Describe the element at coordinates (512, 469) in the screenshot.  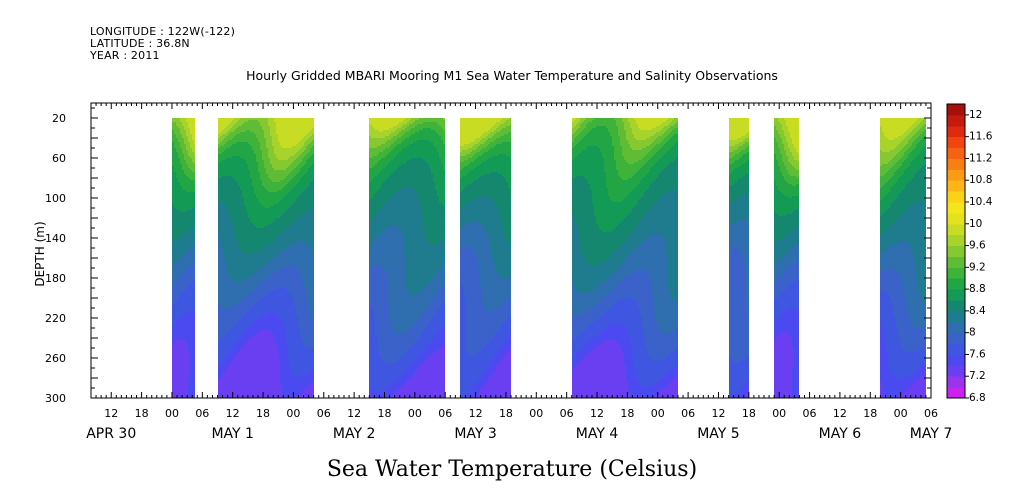
I see `x-axis-label: Sea Water Temperature (Celsius)` at that location.